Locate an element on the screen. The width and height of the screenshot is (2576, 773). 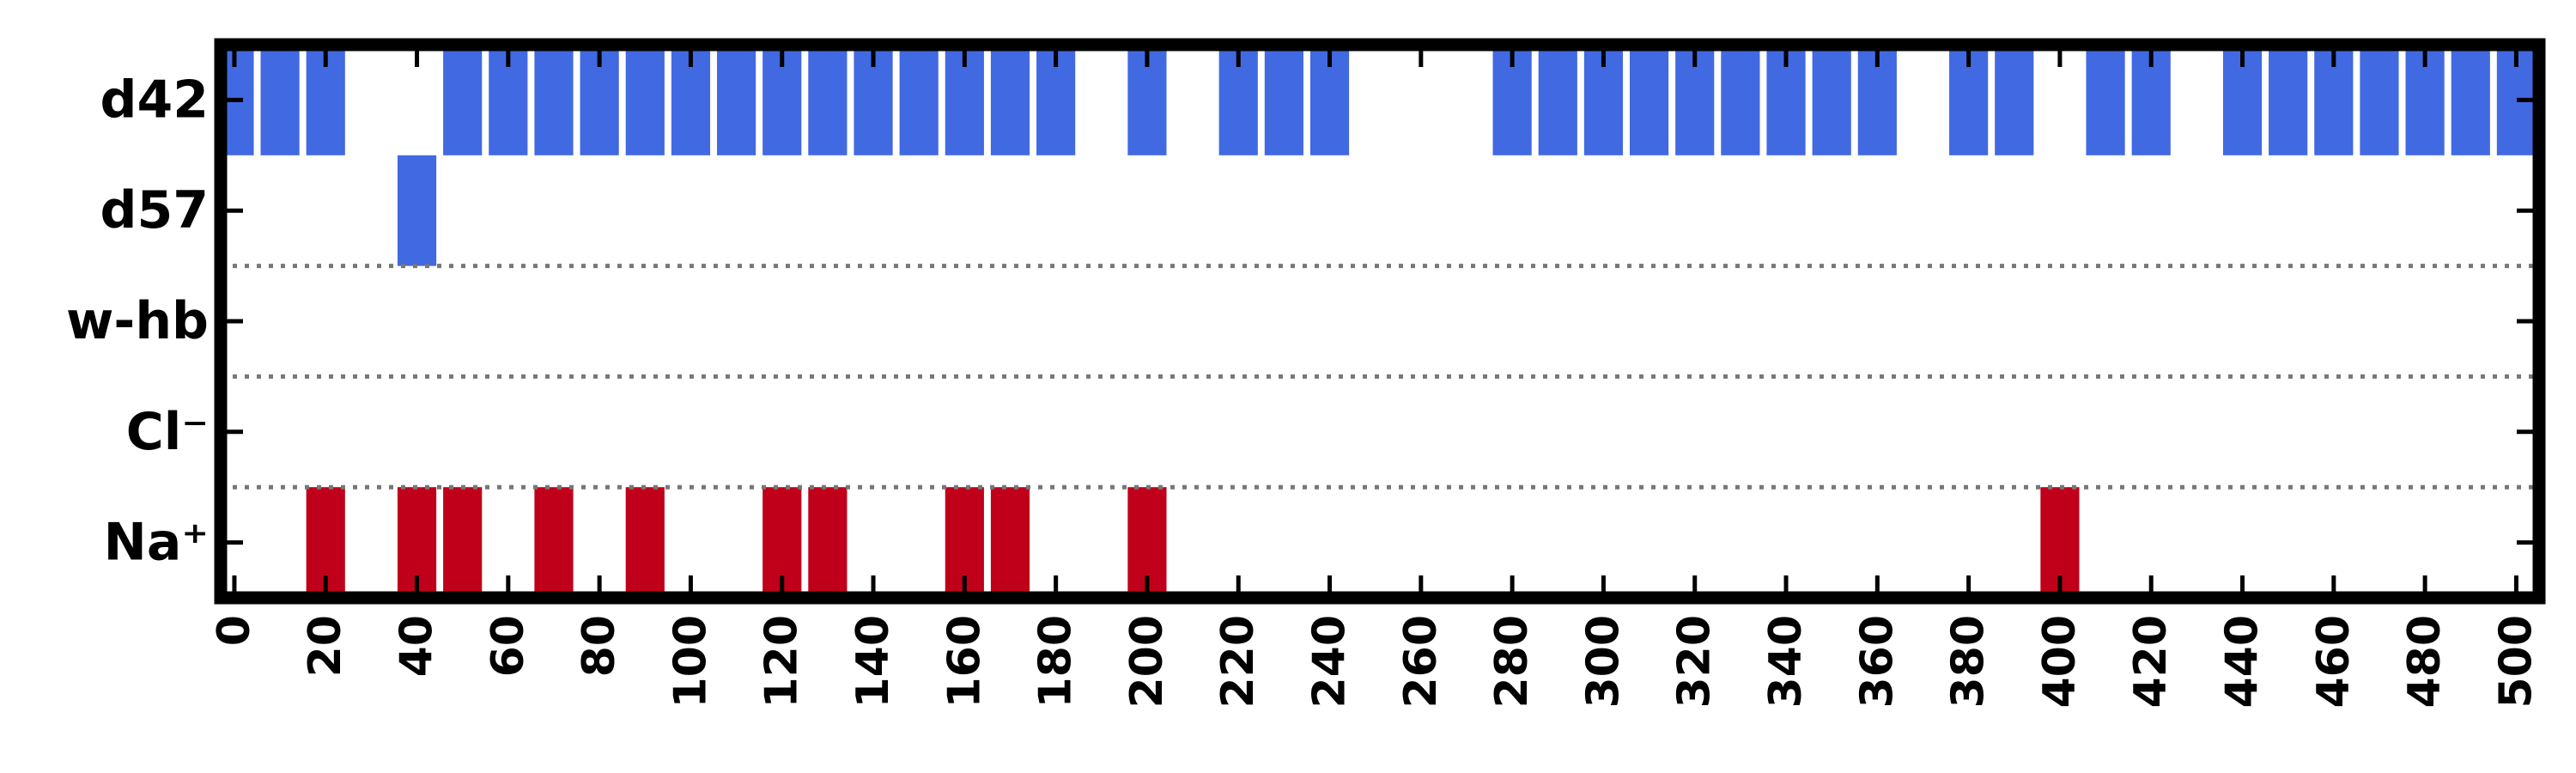
x-tick-label-300: 300 is located at coordinates (1603, 662).